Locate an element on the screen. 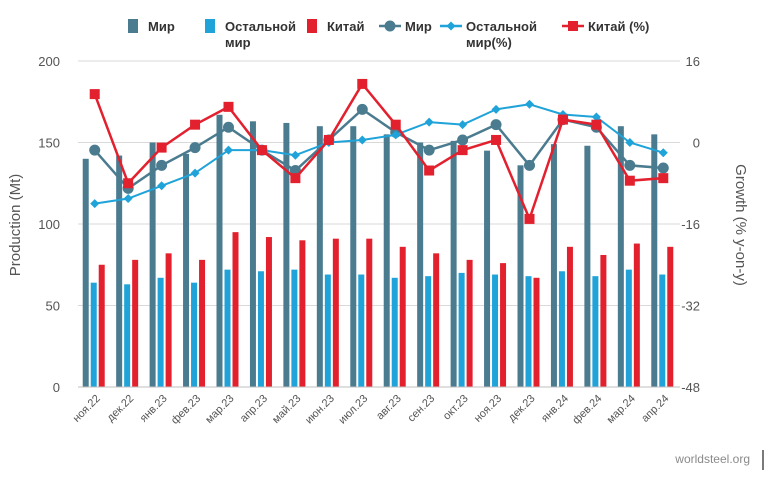 The width and height of the screenshot is (765, 479). source-label: worldsteel.org is located at coordinates (712, 459).